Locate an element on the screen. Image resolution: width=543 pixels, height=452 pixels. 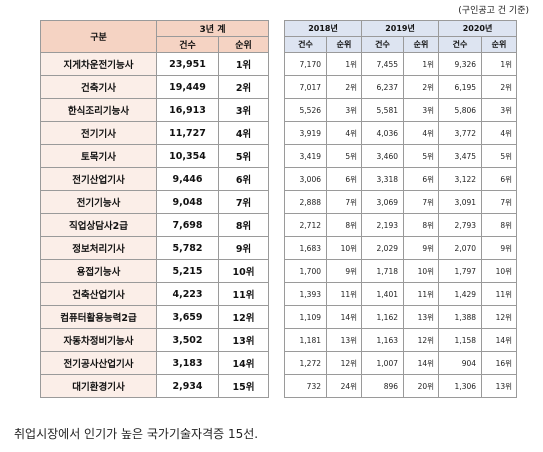
certificate-name: 대기환경기사 is located at coordinates (98, 386).